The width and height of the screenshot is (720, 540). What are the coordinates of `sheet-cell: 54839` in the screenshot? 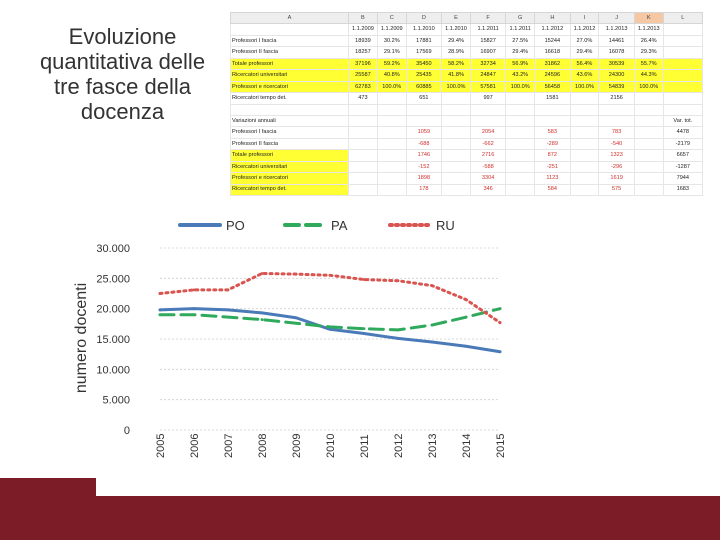 It's located at (616, 87).